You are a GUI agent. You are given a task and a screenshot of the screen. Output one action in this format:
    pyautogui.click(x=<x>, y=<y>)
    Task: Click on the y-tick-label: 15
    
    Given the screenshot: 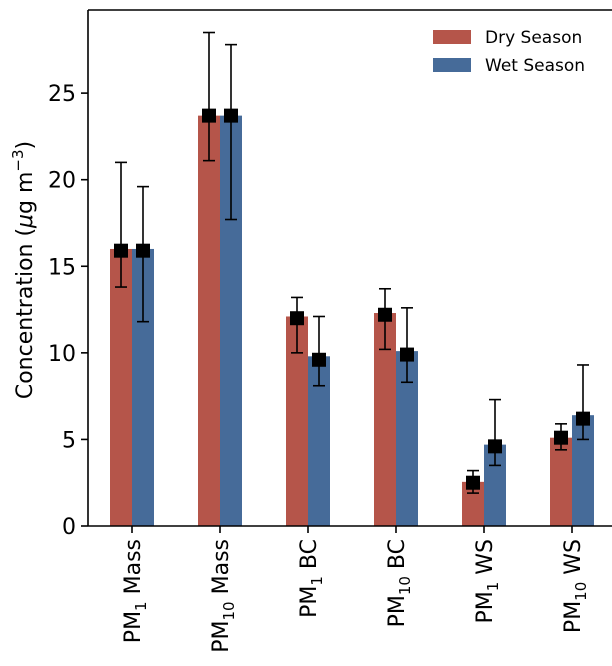 What is the action you would take?
    pyautogui.click(x=62, y=267)
    